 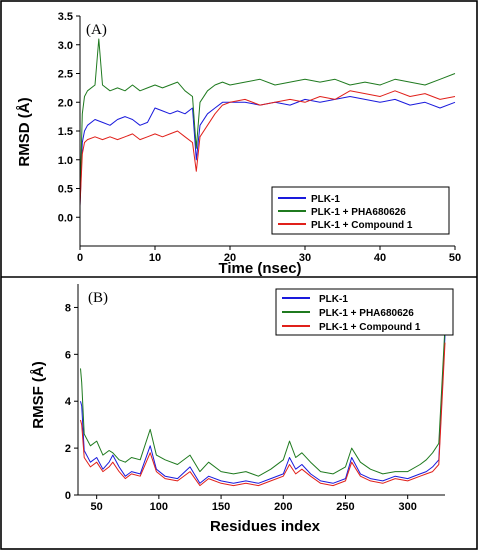 I want to click on panel-b-x-tick-label: 100, so click(x=159, y=507).